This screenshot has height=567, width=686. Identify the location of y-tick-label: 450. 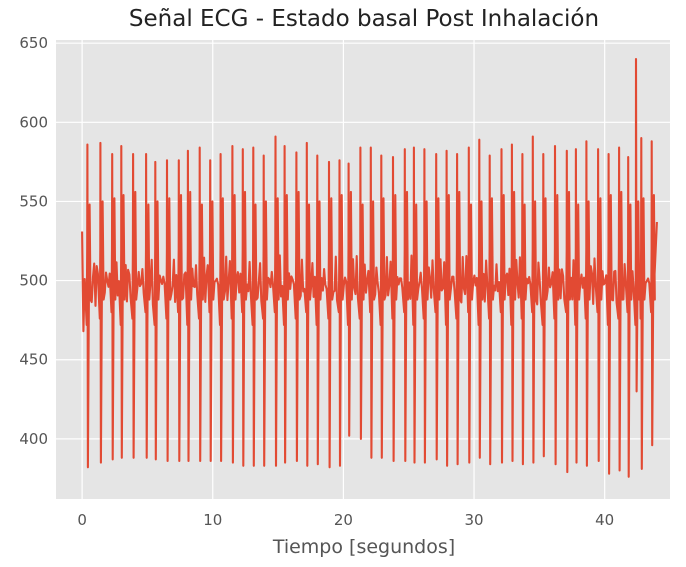
(33, 360).